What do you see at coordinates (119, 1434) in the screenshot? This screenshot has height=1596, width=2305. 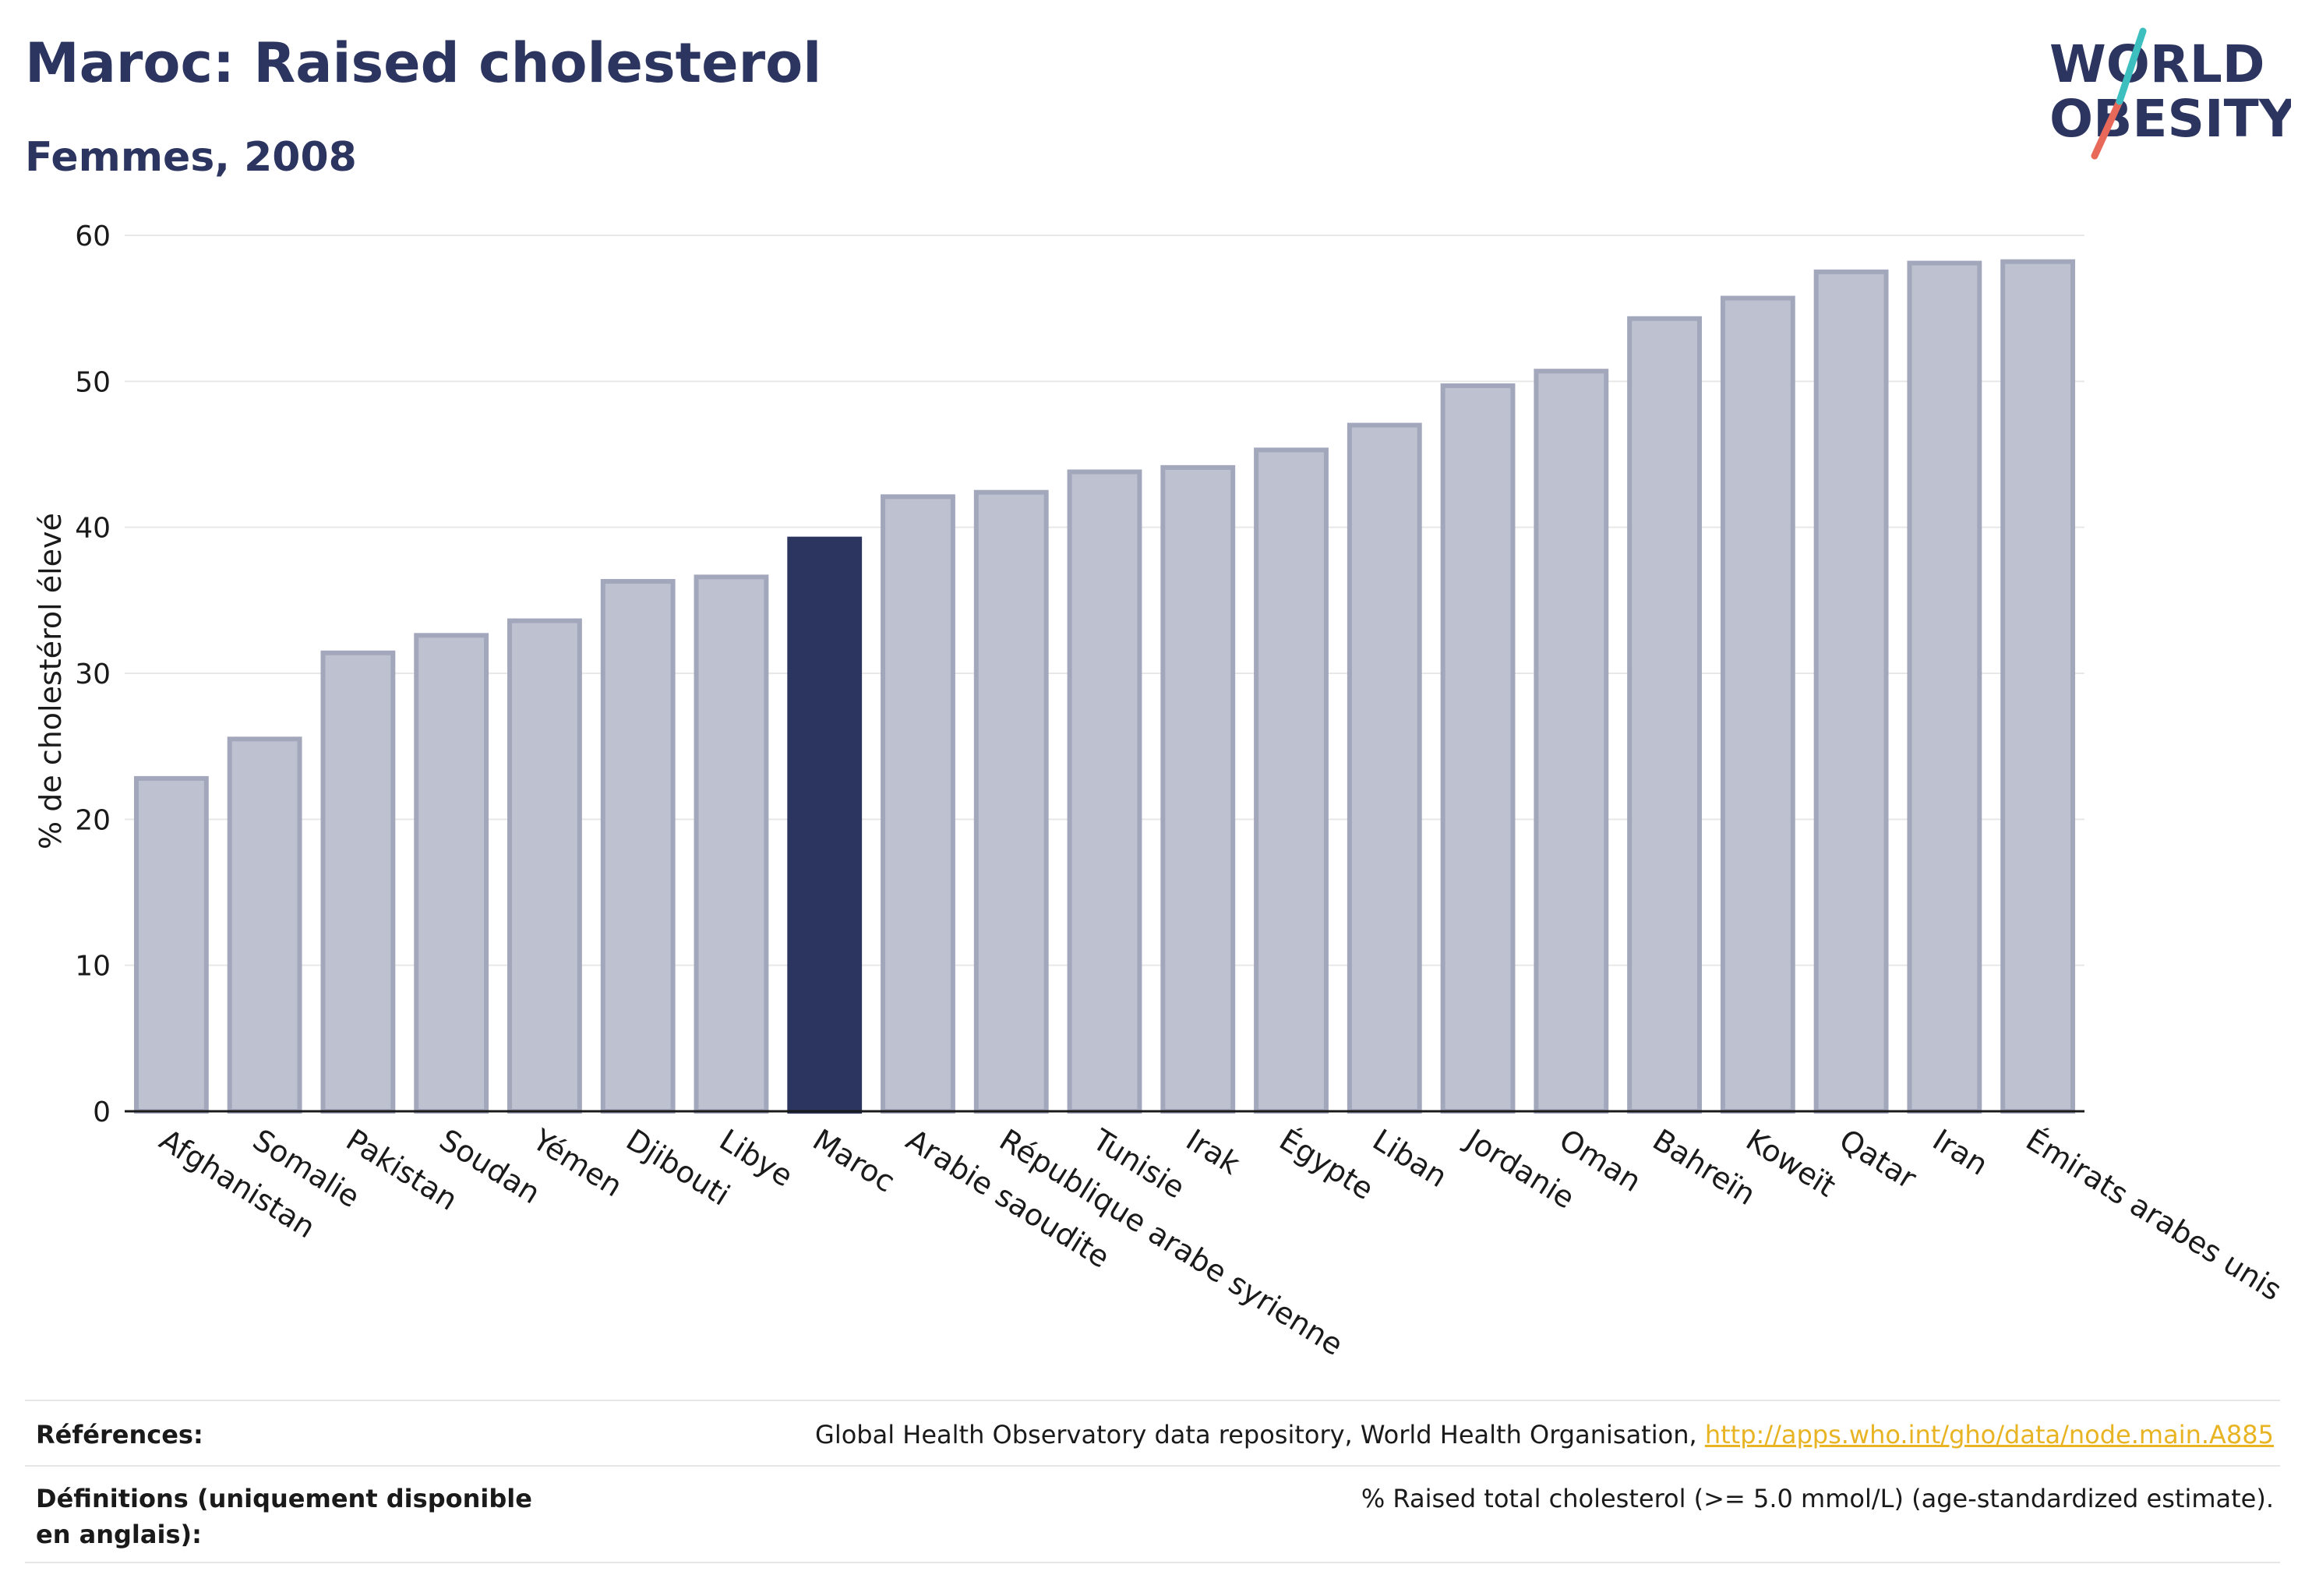 I see `references-label: Références:` at bounding box center [119, 1434].